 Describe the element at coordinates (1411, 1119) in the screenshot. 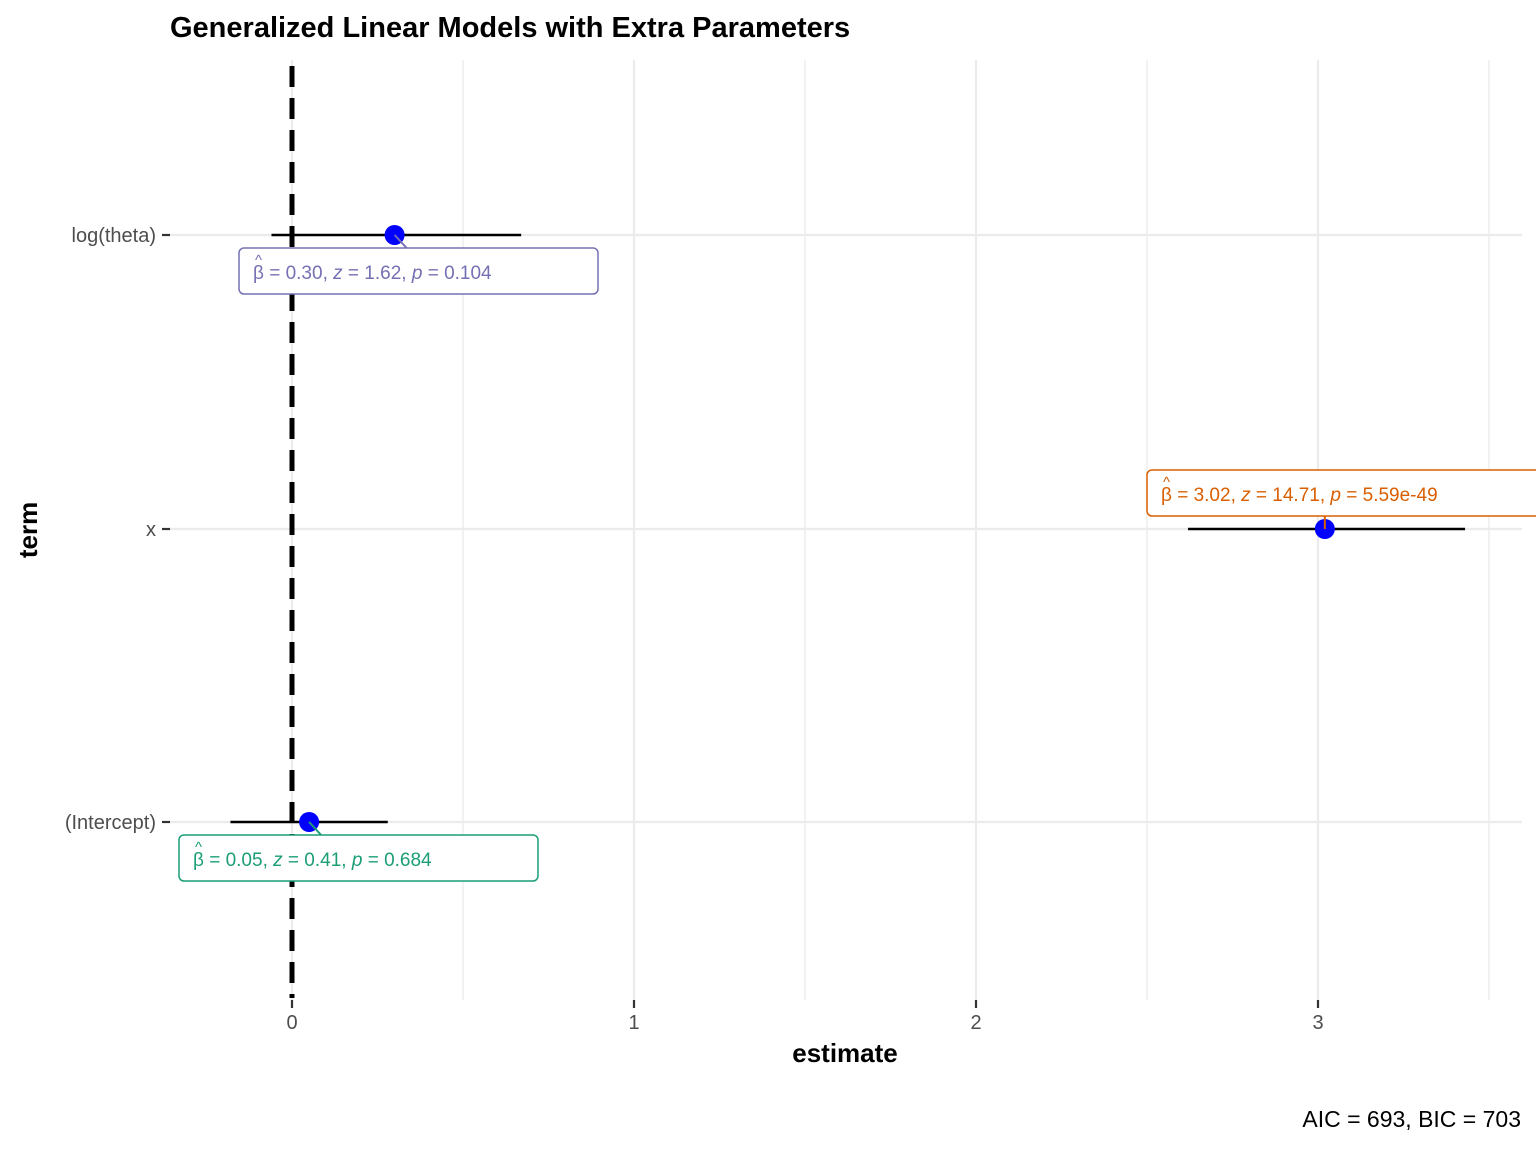

I see `chart-caption: AIC = 693, BIC = 703` at that location.